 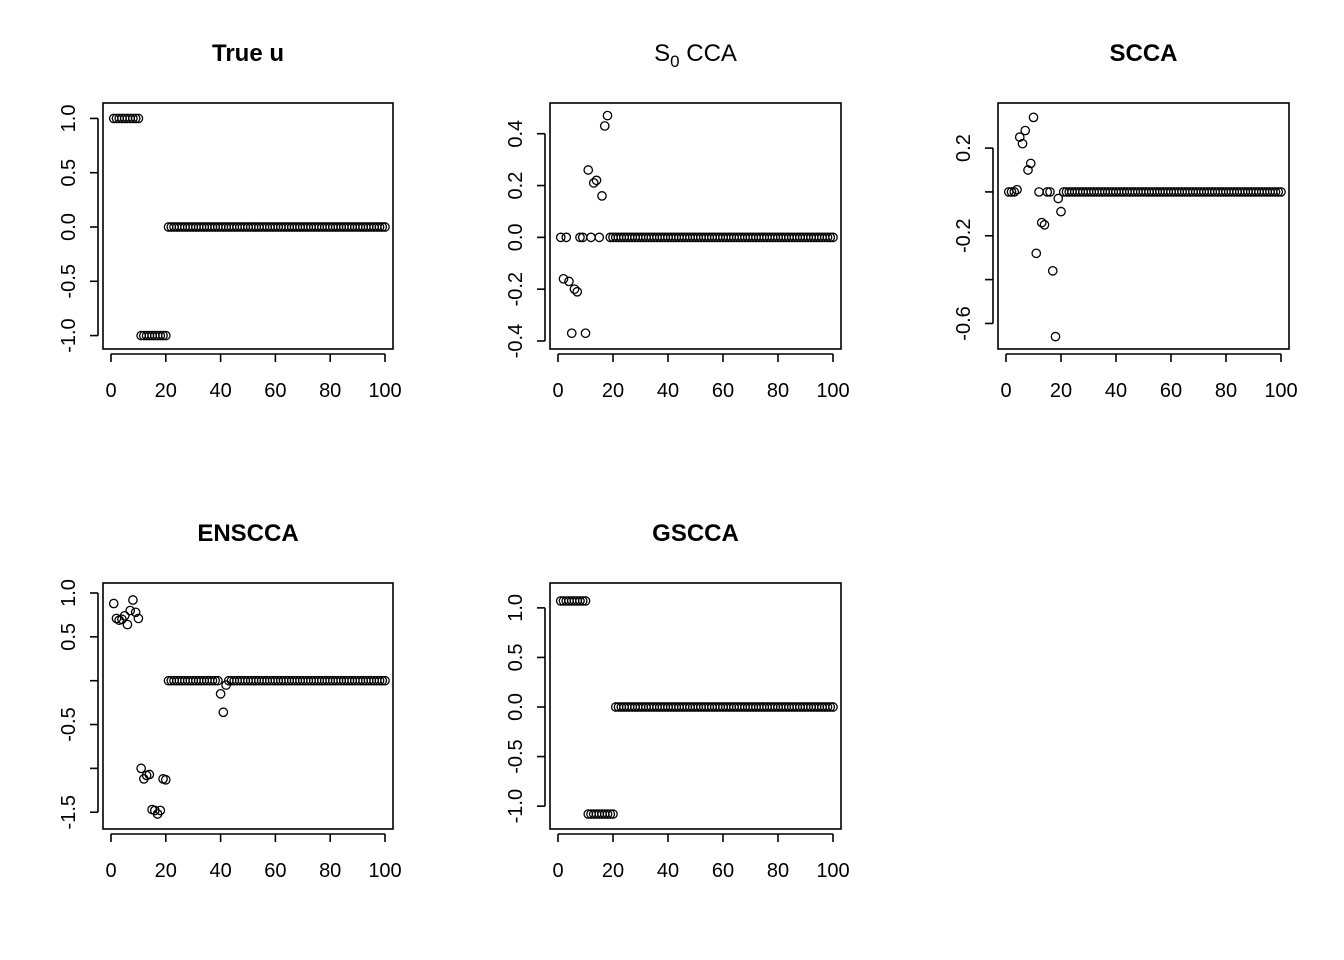 I want to click on y-axis: -0.4 -0.2 0.0 0.2 0.4, so click(x=525, y=239).